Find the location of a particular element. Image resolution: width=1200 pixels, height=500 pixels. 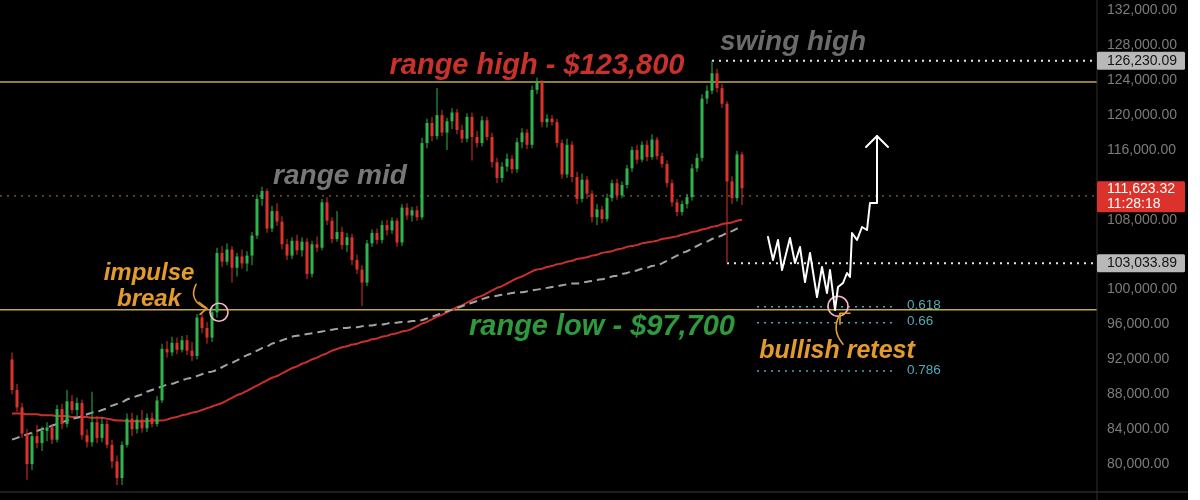

ref-line-label: range high - $123,800 is located at coordinates (537, 64).